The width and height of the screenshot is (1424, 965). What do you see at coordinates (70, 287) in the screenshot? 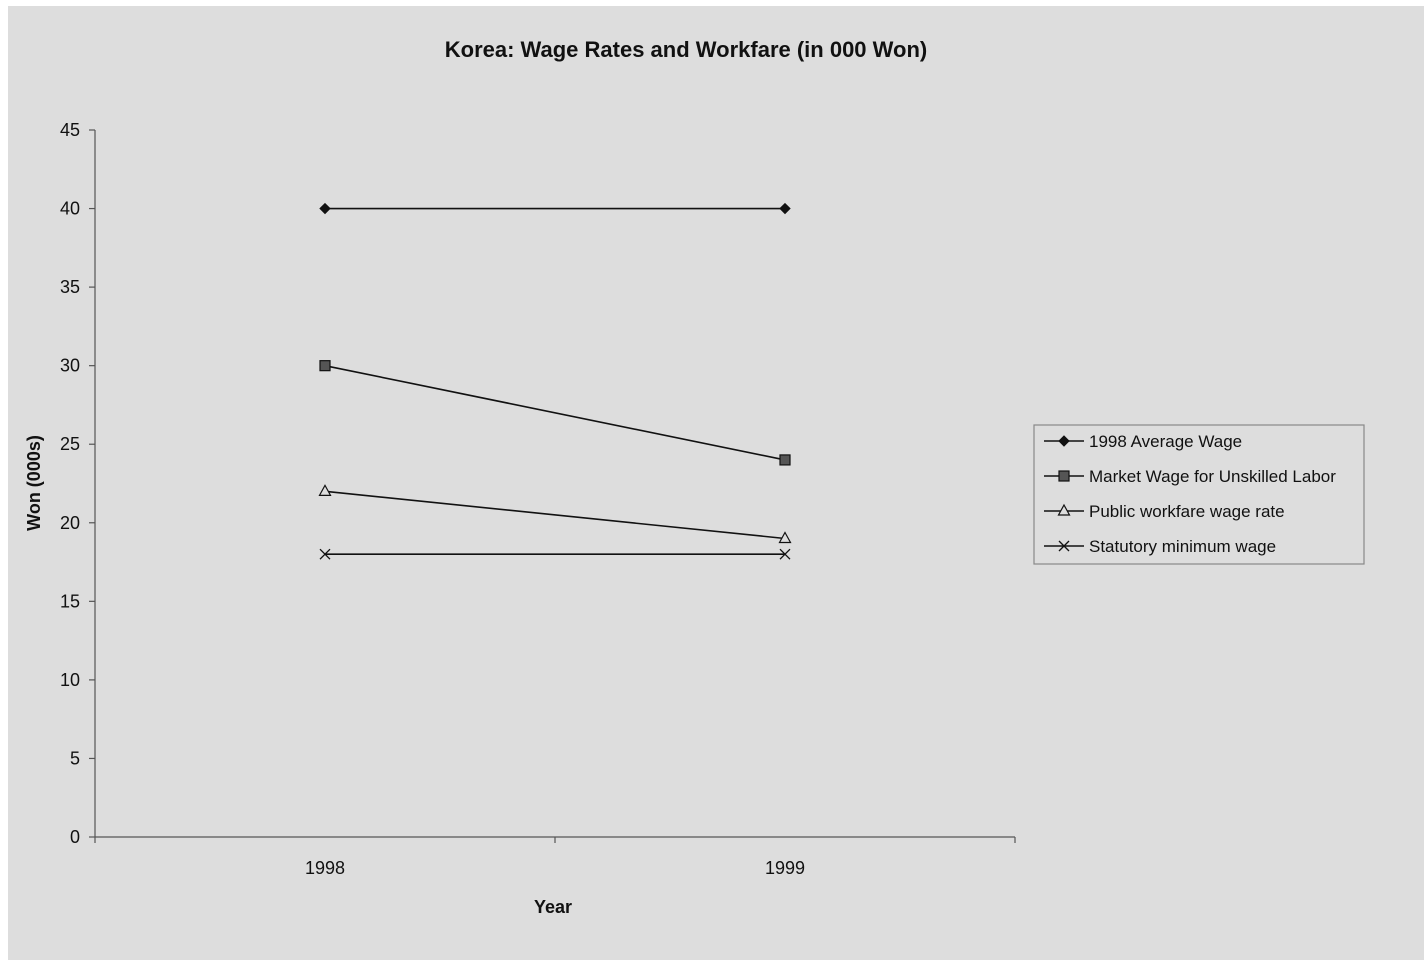
I see `y-tick-label: 35` at bounding box center [70, 287].